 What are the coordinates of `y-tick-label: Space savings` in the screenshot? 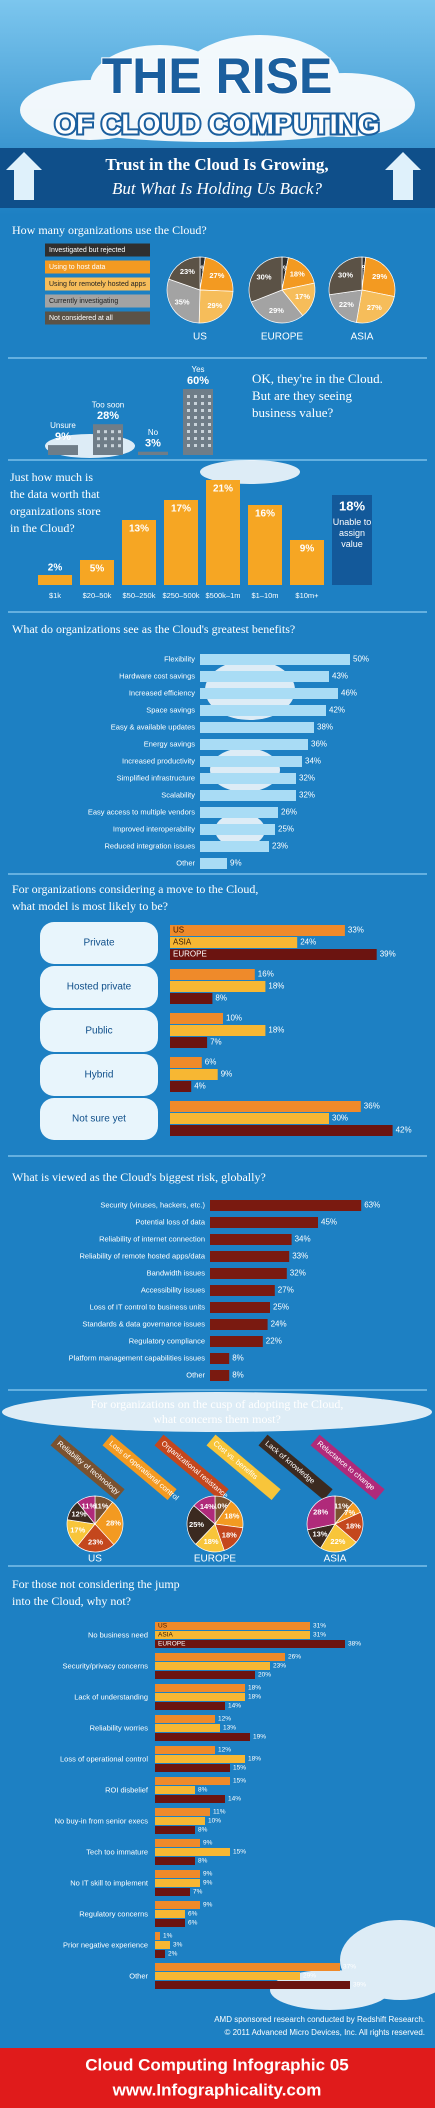 It's located at (170, 709).